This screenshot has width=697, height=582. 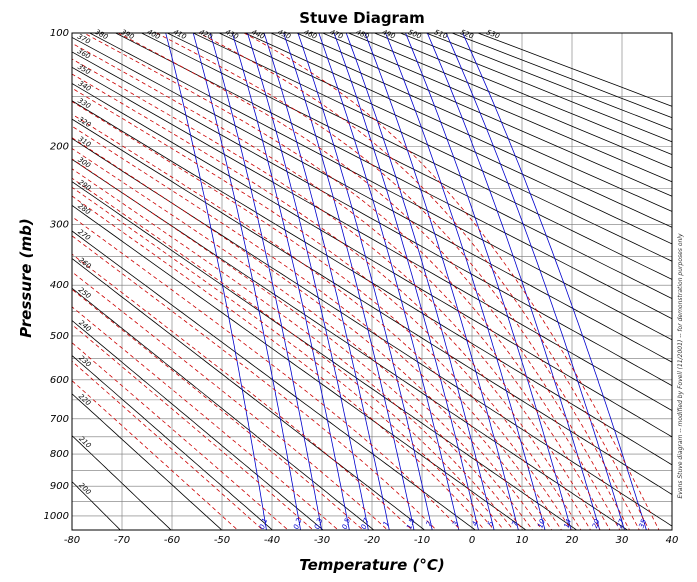 I want to click on y-tick-label: 600, so click(x=59, y=380).